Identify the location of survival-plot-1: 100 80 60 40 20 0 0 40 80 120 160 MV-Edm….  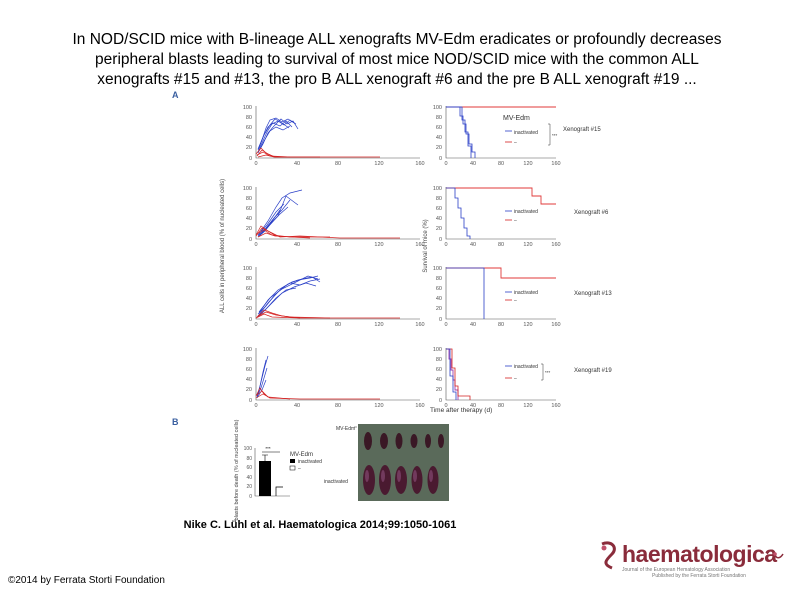
(517, 136).